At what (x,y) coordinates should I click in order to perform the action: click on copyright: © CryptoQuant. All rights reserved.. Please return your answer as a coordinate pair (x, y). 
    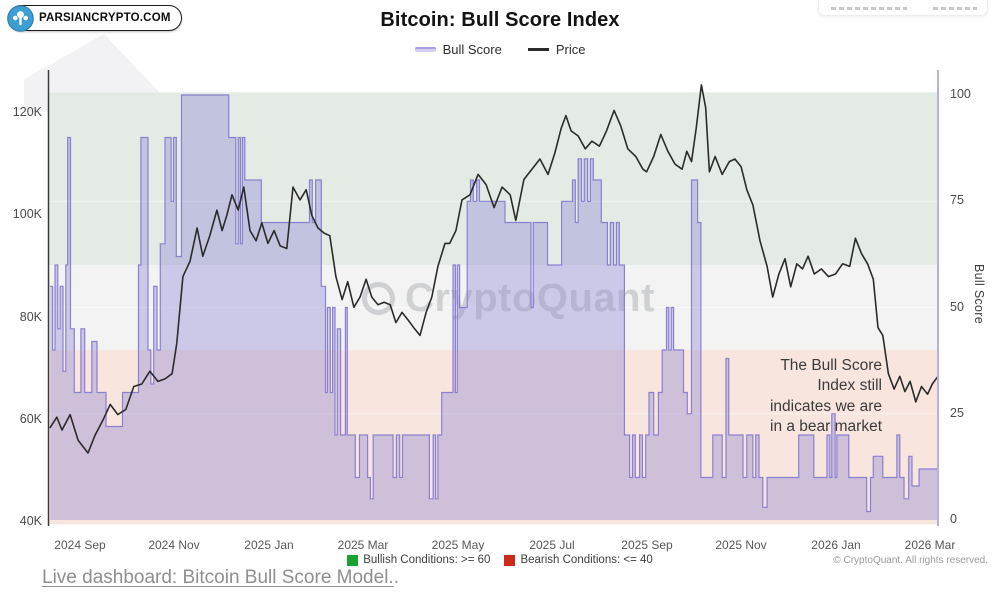
    Looking at the image, I should click on (910, 560).